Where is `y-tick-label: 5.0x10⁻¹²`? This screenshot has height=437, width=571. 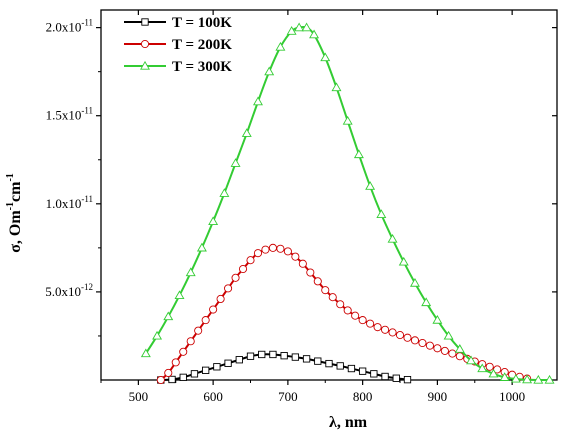
y-tick-label: 5.0x10⁻¹² is located at coordinates (69, 290).